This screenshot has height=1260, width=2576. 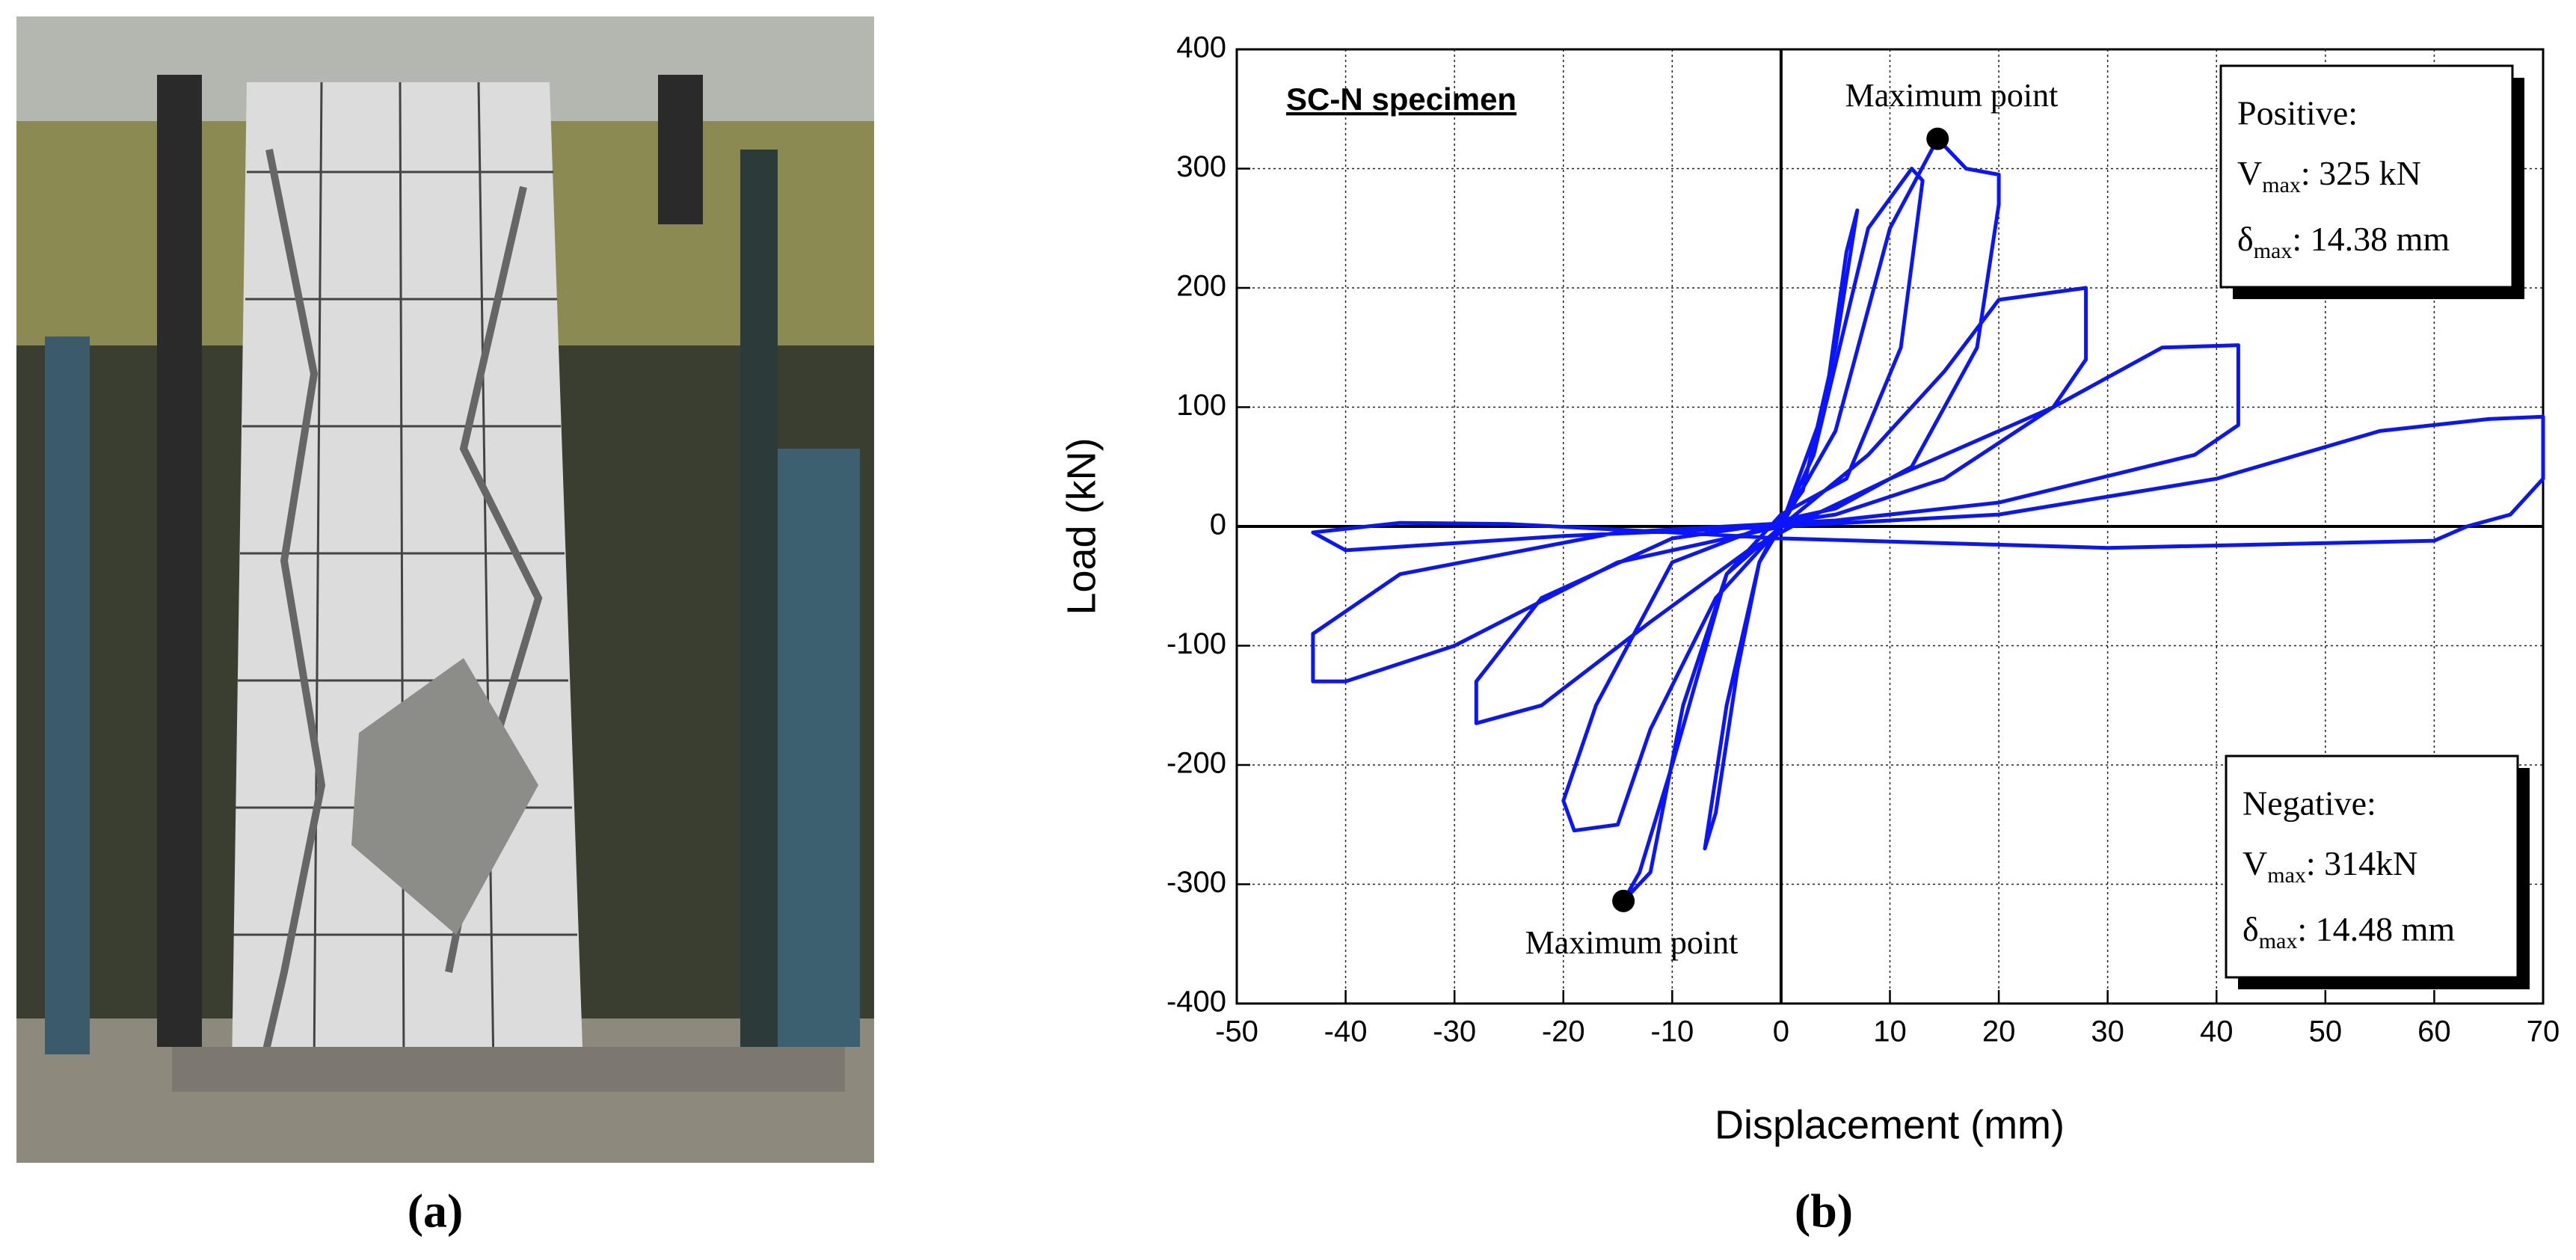 I want to click on y-tick-label: 300, so click(x=1201, y=166).